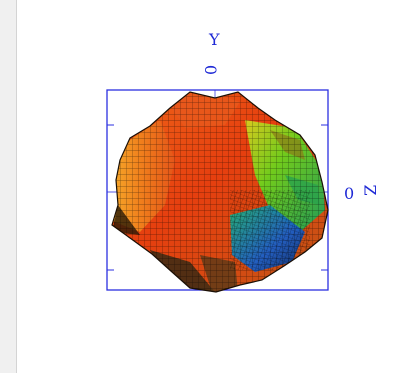 Image resolution: width=414 pixels, height=377 pixels. What do you see at coordinates (349, 193) in the screenshot?
I see `axis-z-zero-label: 0` at bounding box center [349, 193].